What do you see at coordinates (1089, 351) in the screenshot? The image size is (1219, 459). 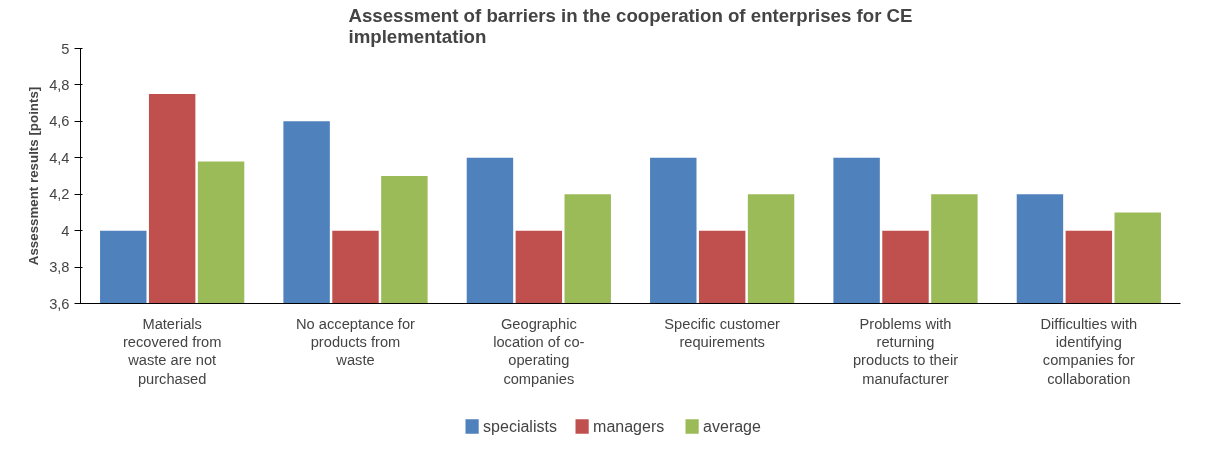 I see `x-tick-label: Difficulties with identifying companies for collaboration` at bounding box center [1089, 351].